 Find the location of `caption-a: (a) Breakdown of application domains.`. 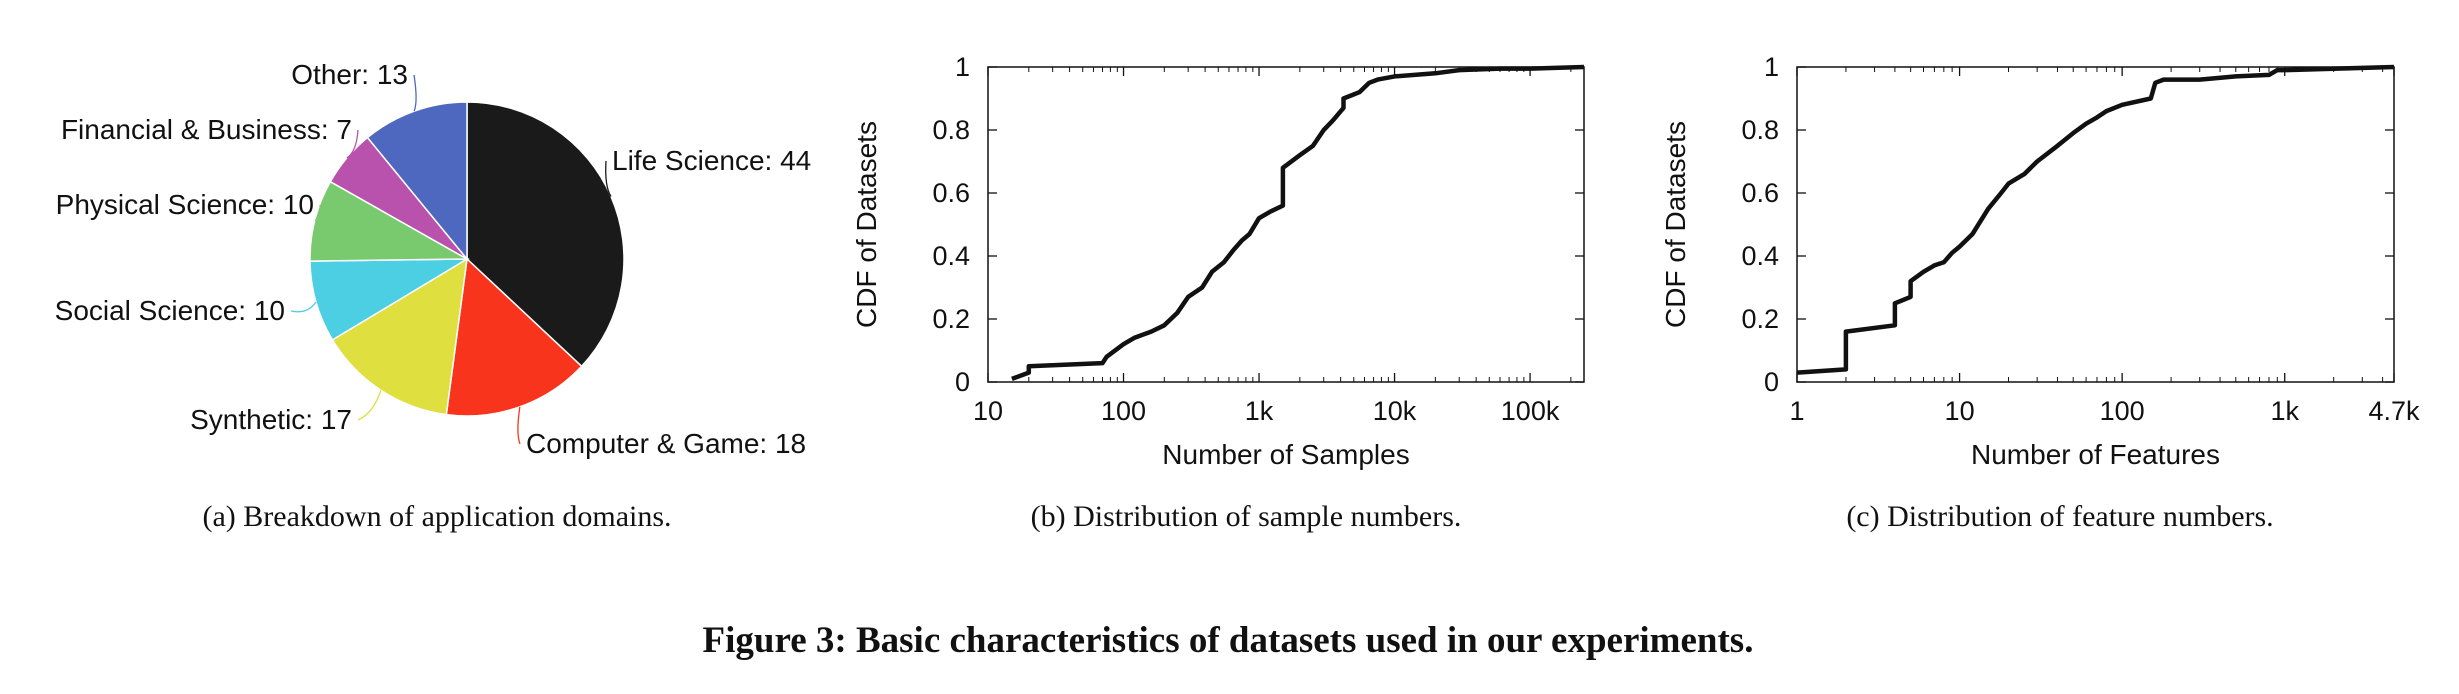

caption-a: (a) Breakdown of application domains. is located at coordinates (436, 516).